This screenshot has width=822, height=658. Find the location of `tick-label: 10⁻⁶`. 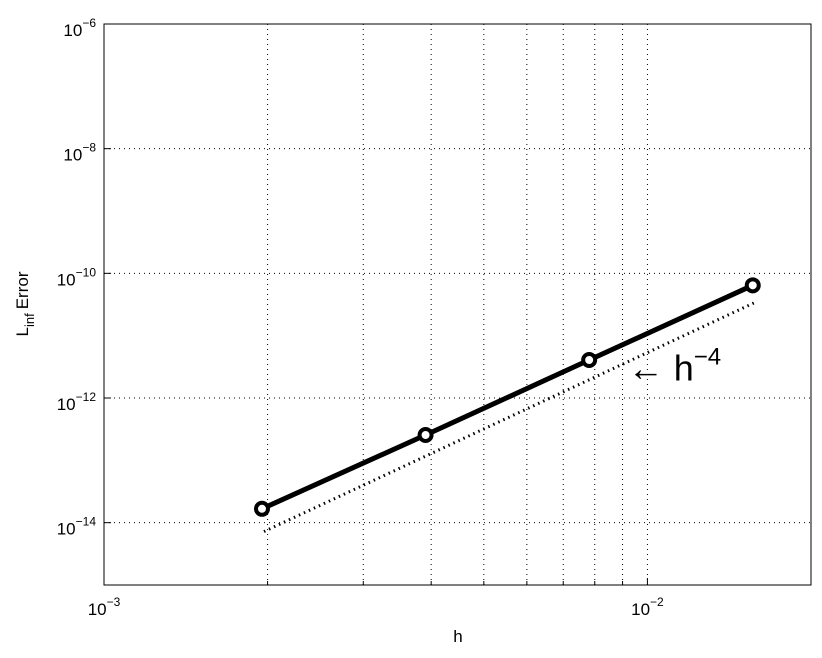

tick-label: 10⁻⁶ is located at coordinates (79, 28).